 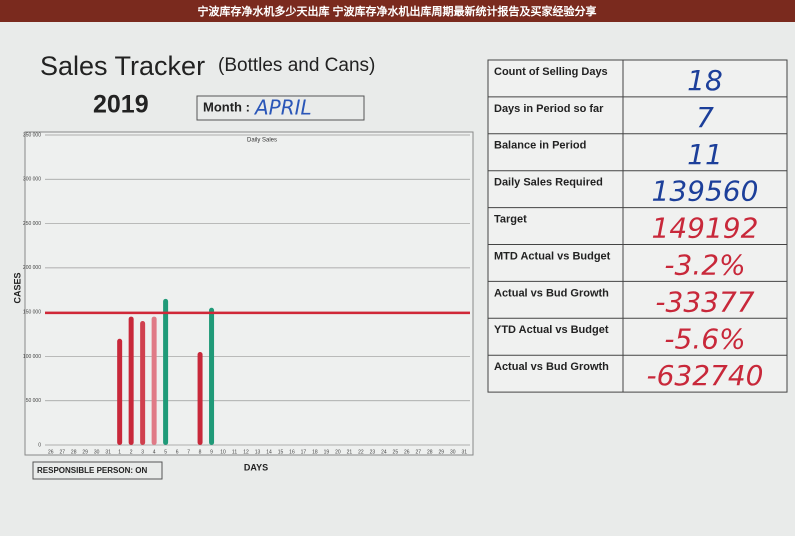 I want to click on y-tick-label: 150 000, so click(x=32, y=312).